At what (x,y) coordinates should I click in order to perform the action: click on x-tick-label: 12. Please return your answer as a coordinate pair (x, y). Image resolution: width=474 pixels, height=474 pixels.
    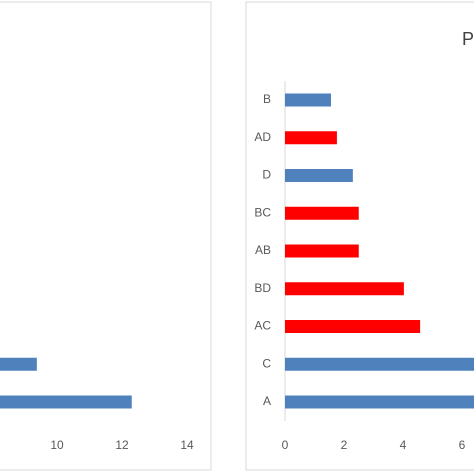
    Looking at the image, I should click on (122, 445).